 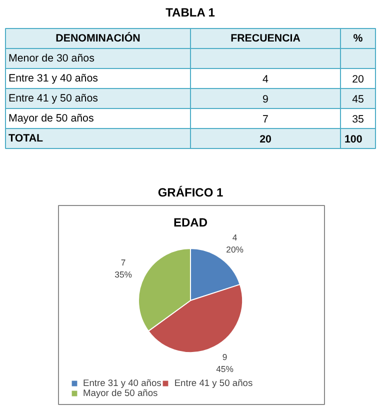 What do you see at coordinates (358, 120) in the screenshot?
I see `text: 35` at bounding box center [358, 120].